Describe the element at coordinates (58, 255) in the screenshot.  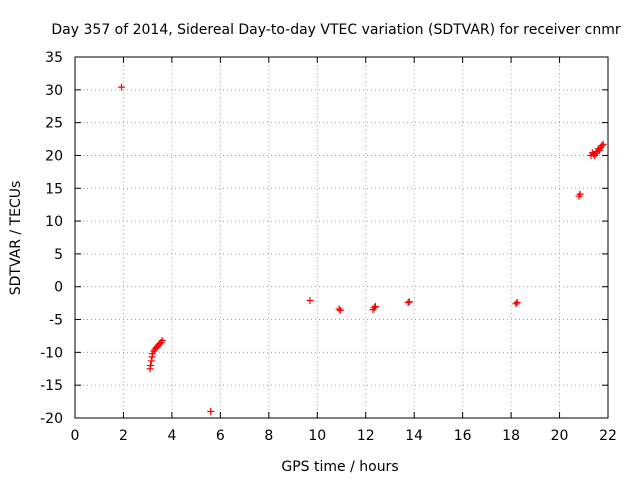
I see `y-tick-label: 5` at that location.